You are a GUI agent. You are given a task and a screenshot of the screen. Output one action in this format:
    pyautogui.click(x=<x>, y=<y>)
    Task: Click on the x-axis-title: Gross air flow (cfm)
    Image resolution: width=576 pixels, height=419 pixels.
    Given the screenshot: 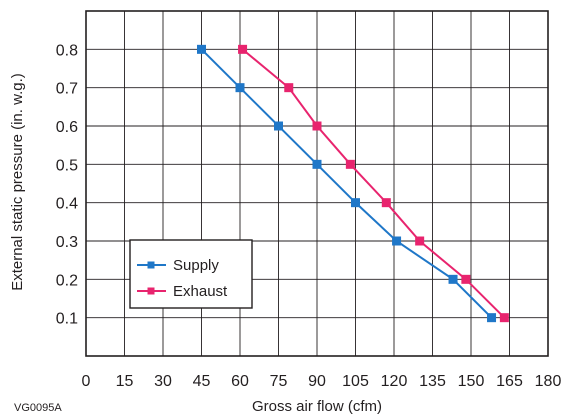 What is the action you would take?
    pyautogui.click(x=317, y=406)
    